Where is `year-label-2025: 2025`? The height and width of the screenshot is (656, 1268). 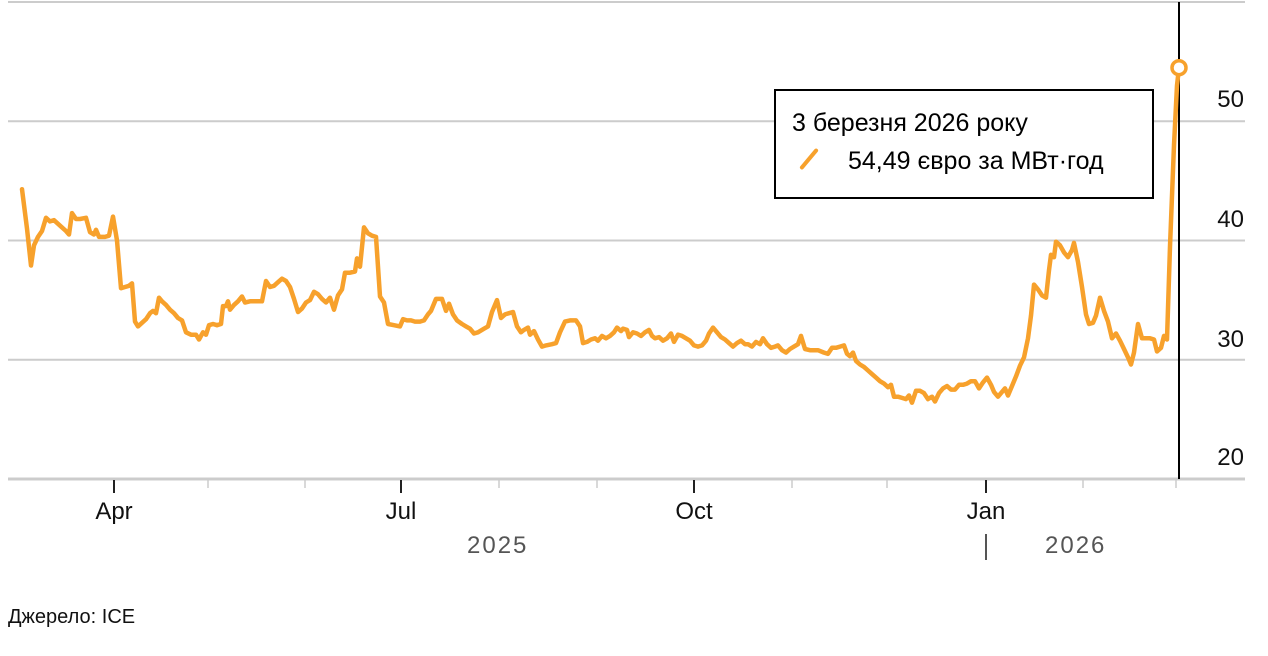
year-label-2025: 2025 is located at coordinates (498, 545).